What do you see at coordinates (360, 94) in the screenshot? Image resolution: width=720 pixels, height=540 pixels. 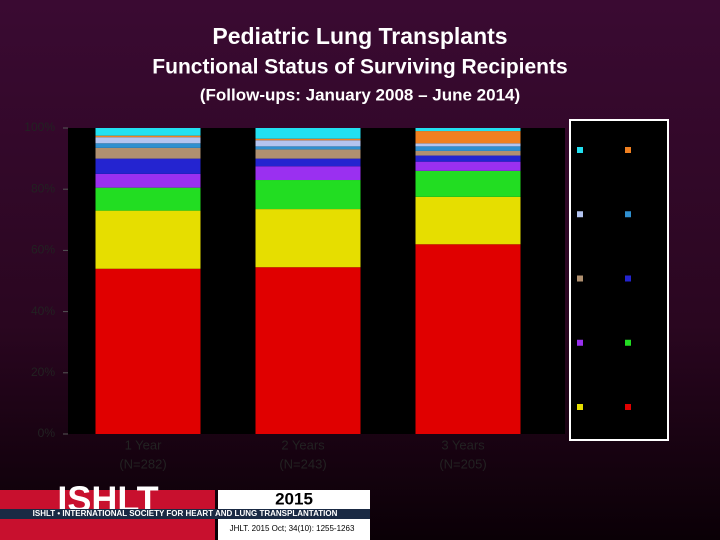 I see `chart-note: (Follow-ups: January 2008 – June 2014)` at bounding box center [360, 94].